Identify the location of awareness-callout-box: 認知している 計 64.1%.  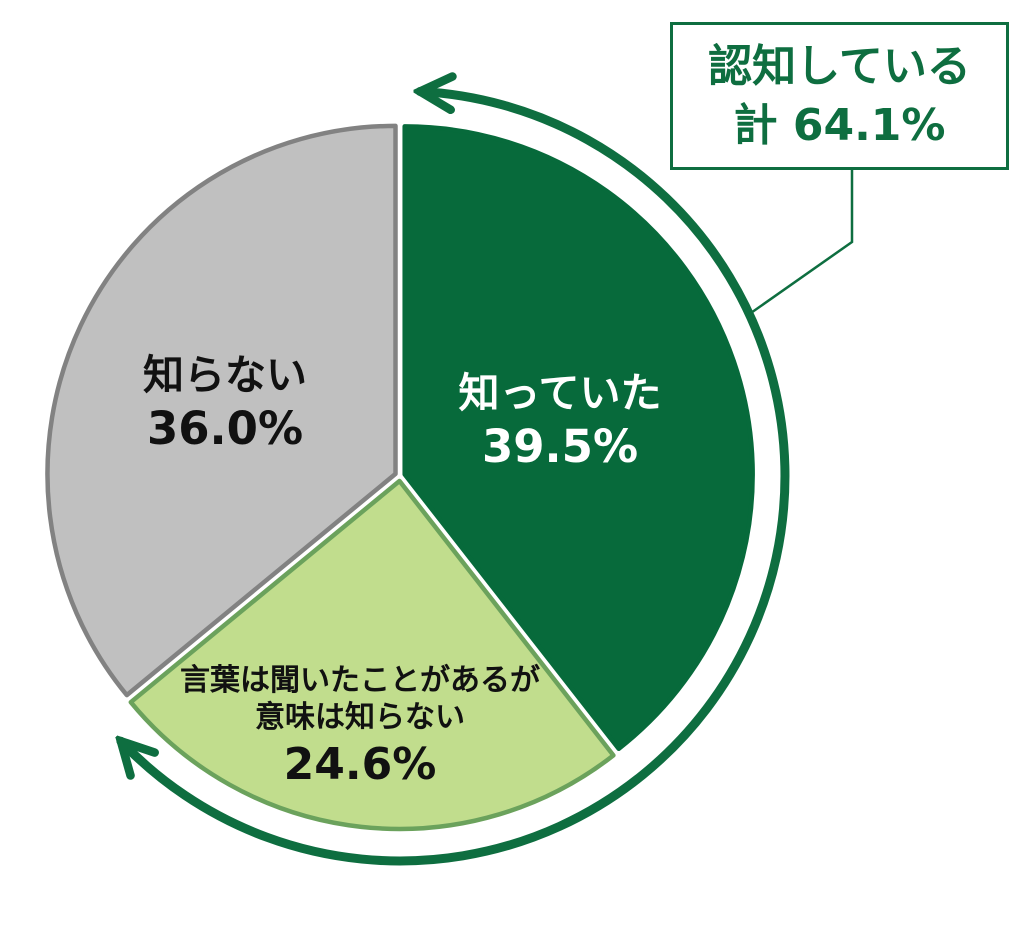
(839, 96).